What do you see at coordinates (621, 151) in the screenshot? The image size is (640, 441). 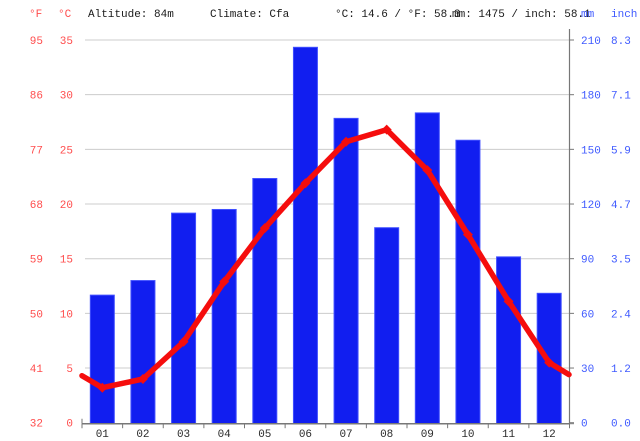 I see `right-axis-inch-tick: 5.9` at bounding box center [621, 151].